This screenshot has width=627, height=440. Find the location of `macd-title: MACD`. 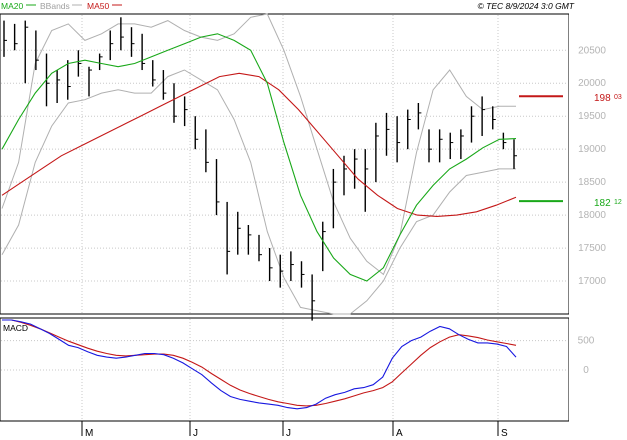

macd-title: MACD is located at coordinates (15, 328).